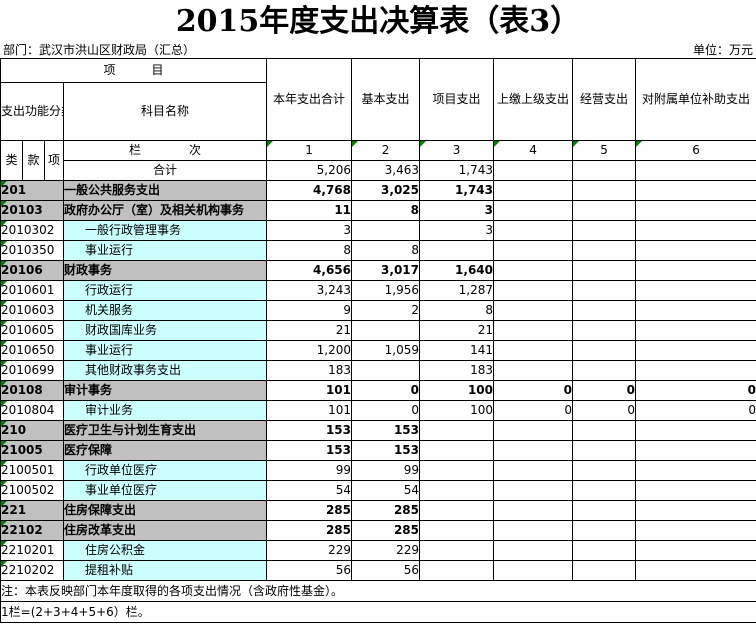  Describe the element at coordinates (32, 290) in the screenshot. I see `function-code-cell: 2010601` at that location.